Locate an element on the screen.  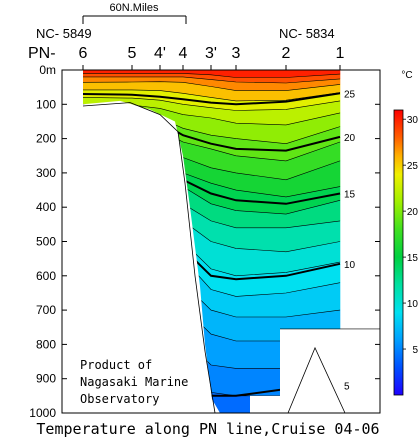
colorbar-tick-label: 15 is located at coordinates (413, 258).